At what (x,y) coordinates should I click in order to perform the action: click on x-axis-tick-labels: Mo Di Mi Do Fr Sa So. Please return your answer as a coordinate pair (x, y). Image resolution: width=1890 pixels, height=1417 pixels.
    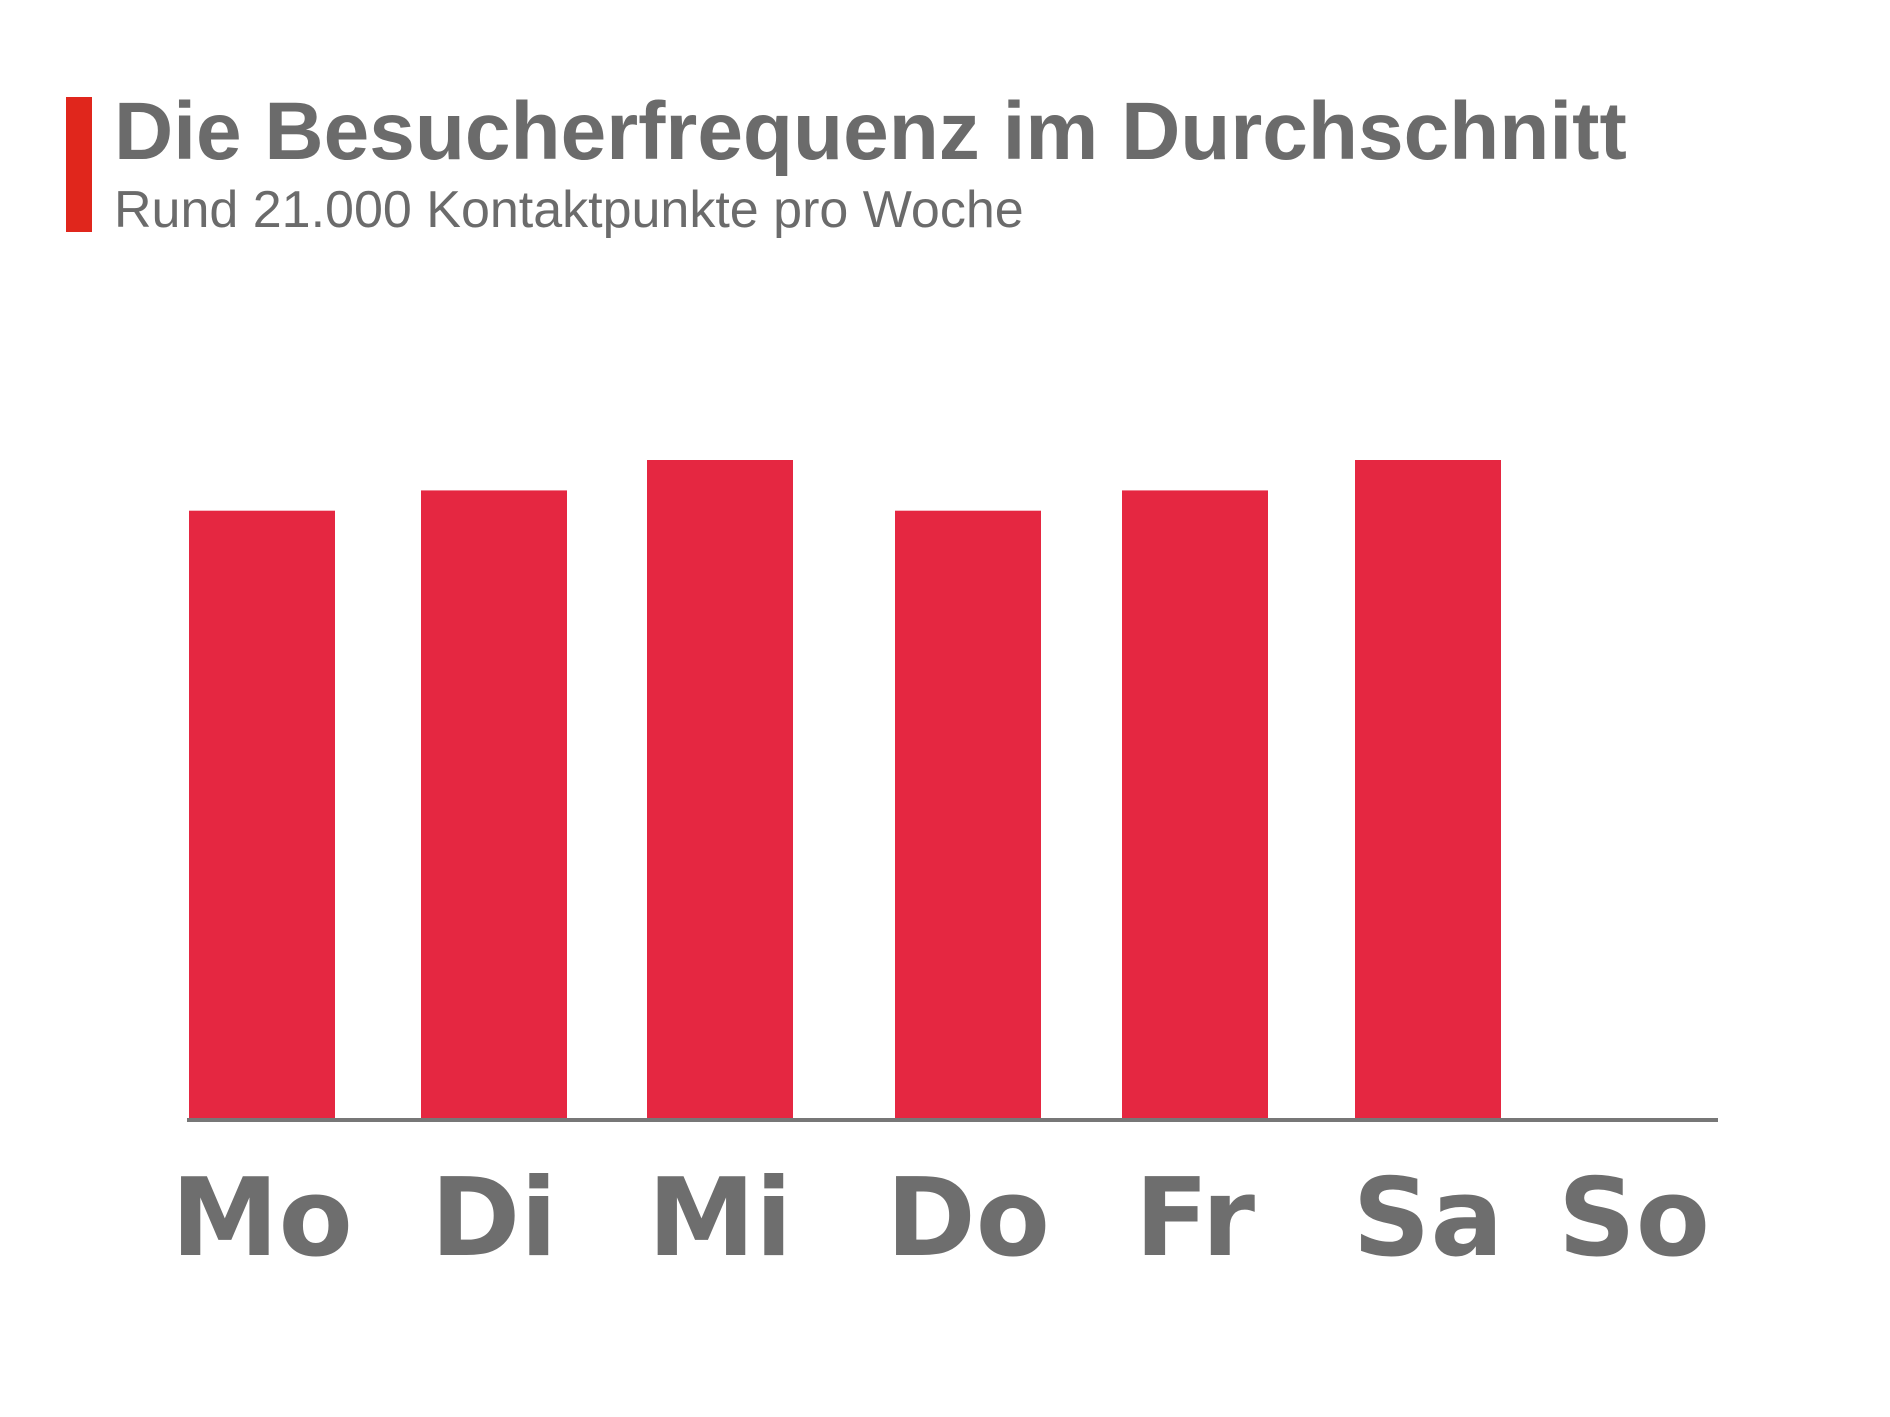
    Looking at the image, I should click on (940, 1218).